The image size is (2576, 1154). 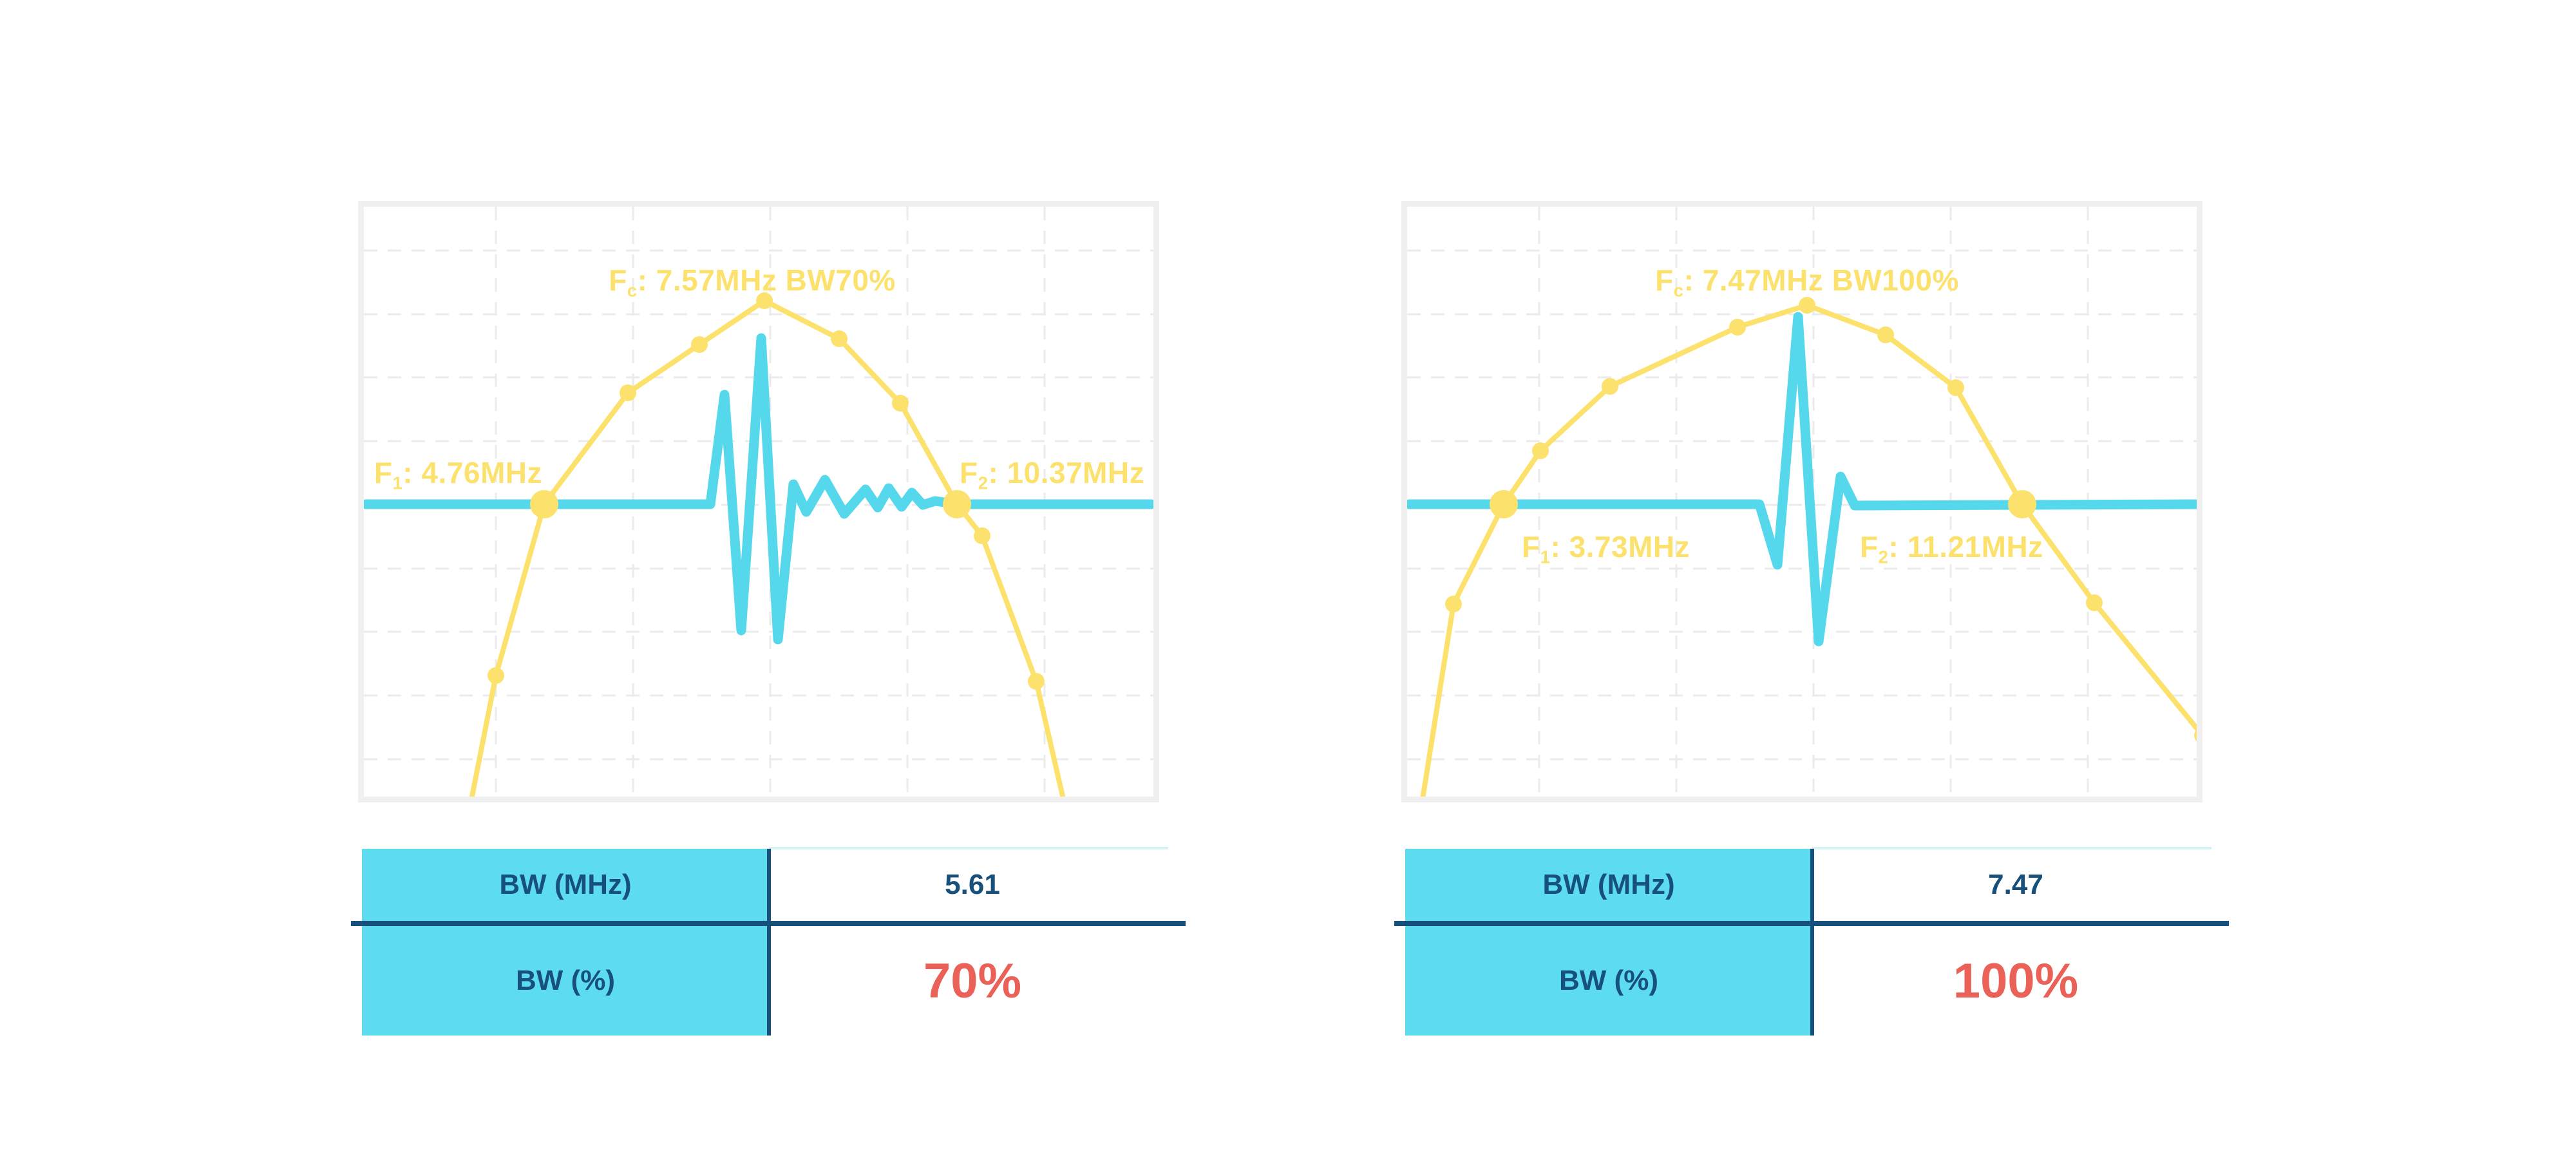 I want to click on f1-annotation: F1: 4.76MHz, so click(x=458, y=475).